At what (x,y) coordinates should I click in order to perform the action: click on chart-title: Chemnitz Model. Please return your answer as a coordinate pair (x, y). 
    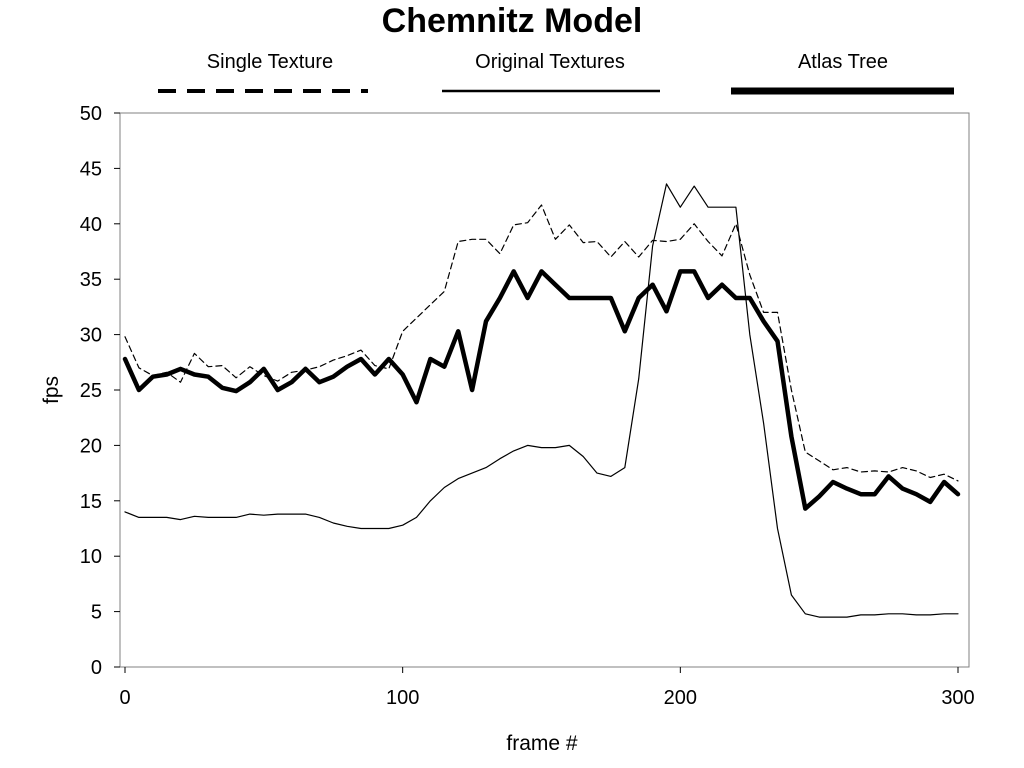
    Looking at the image, I should click on (512, 21).